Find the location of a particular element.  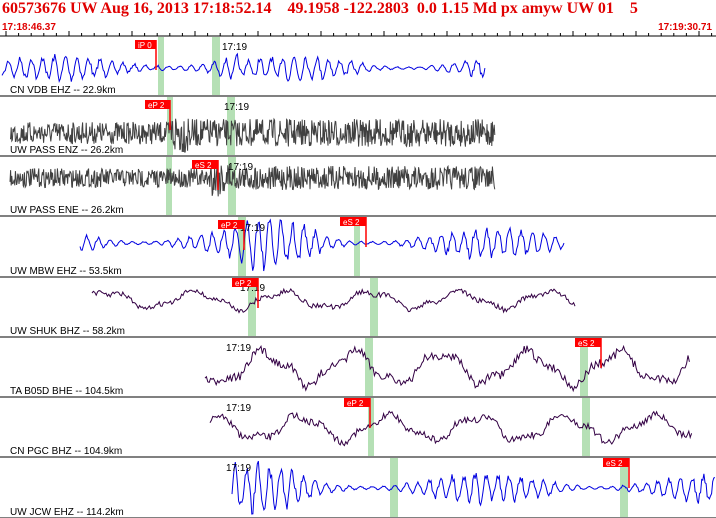

trace-panel: 17:19 eS 2 TA B05D BHE -- 104.5km is located at coordinates (358, 368).